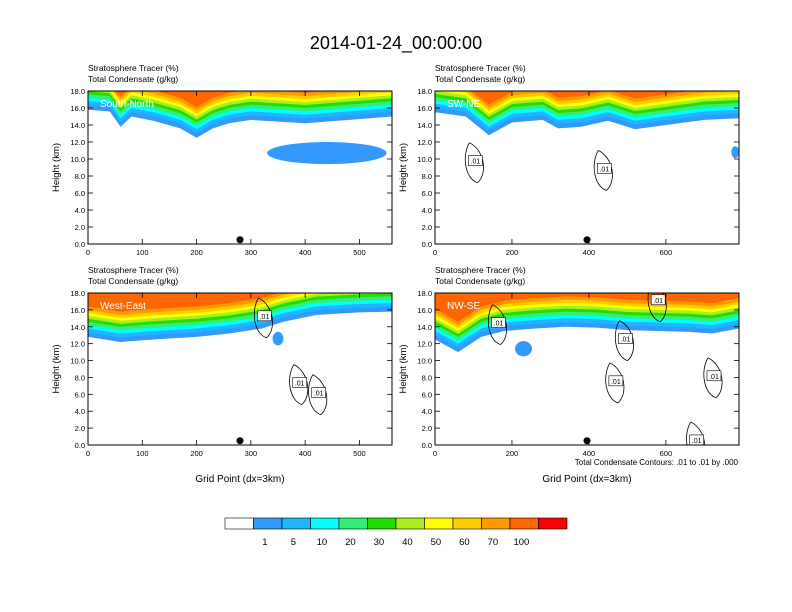 This screenshot has width=792, height=612. Describe the element at coordinates (142, 252) in the screenshot. I see `x-tick-label: 100` at that location.